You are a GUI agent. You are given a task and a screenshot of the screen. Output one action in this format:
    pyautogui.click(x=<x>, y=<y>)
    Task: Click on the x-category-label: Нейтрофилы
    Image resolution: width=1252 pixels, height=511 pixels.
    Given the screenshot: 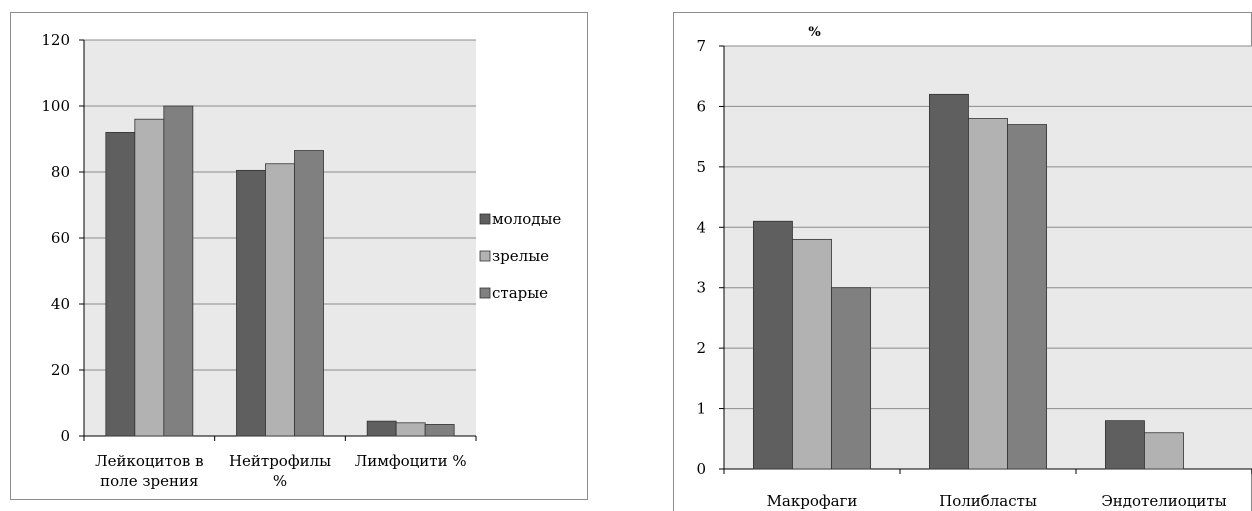 What is the action you would take?
    pyautogui.click(x=280, y=461)
    